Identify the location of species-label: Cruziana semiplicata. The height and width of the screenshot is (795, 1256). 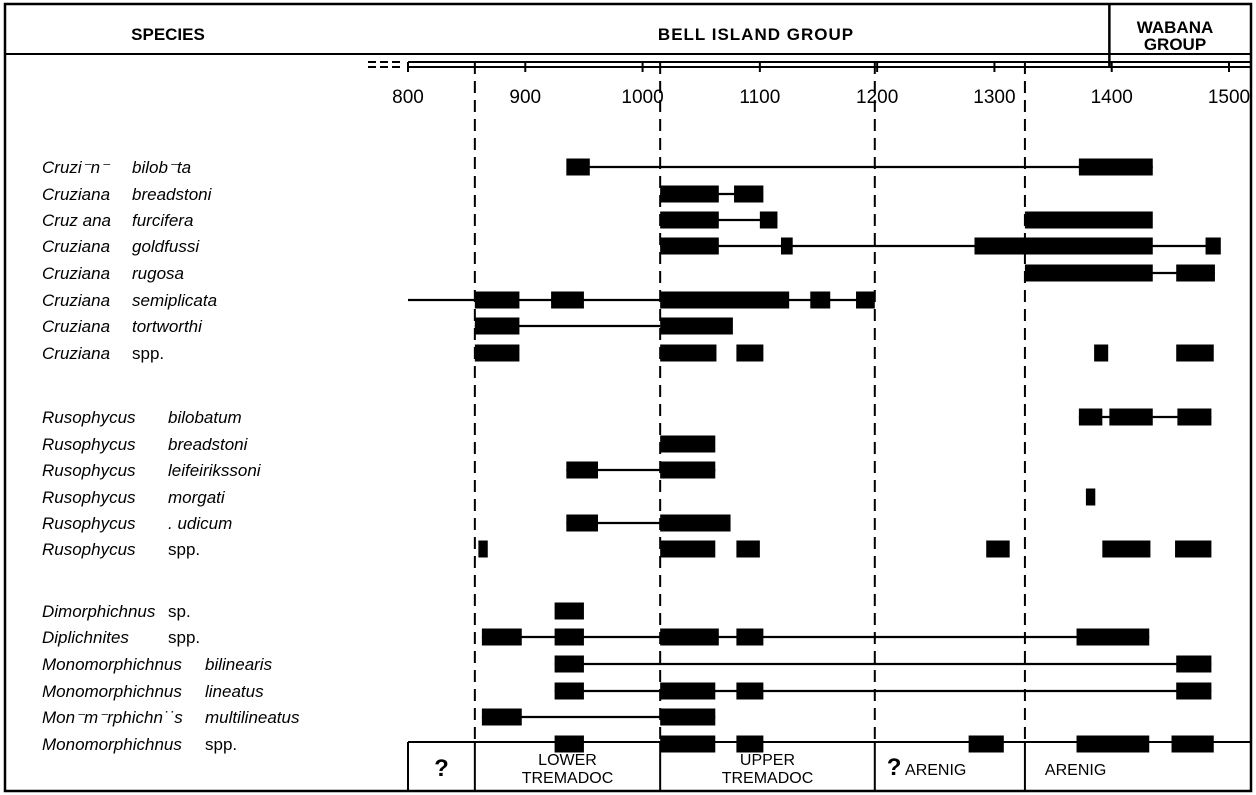
(129, 300).